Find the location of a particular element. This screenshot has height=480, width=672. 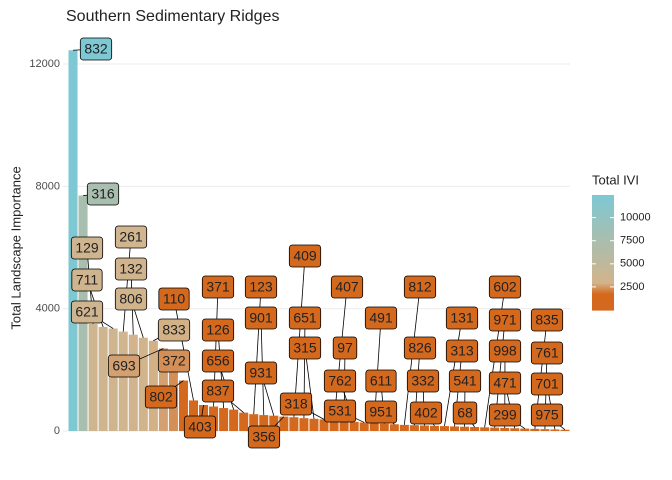

label-box: 97 is located at coordinates (345, 348).